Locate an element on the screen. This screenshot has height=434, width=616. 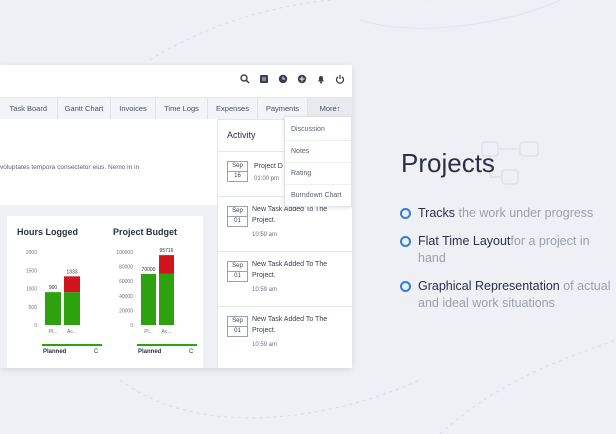
panel-divider is located at coordinates (217, 243).